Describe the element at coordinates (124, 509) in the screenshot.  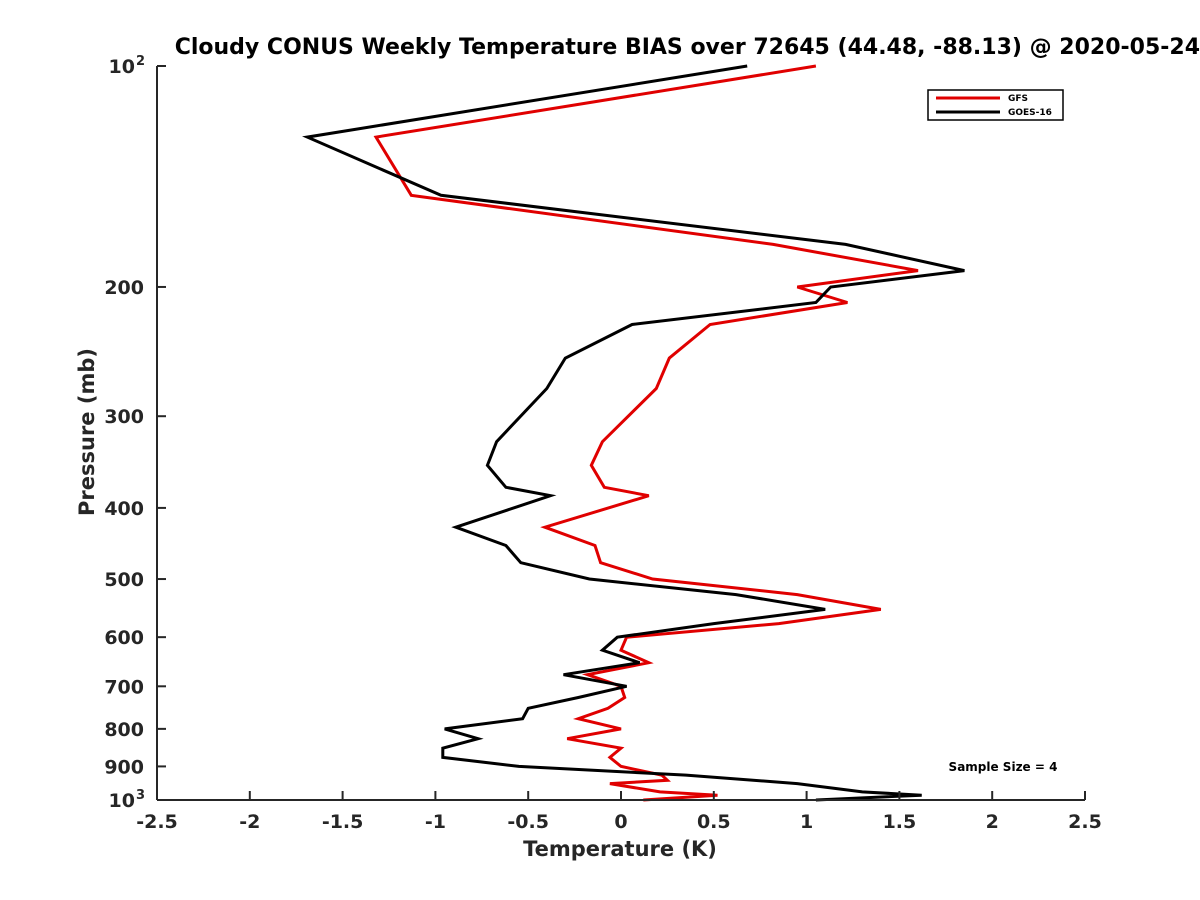
I see `y-tick-label: 400` at that location.